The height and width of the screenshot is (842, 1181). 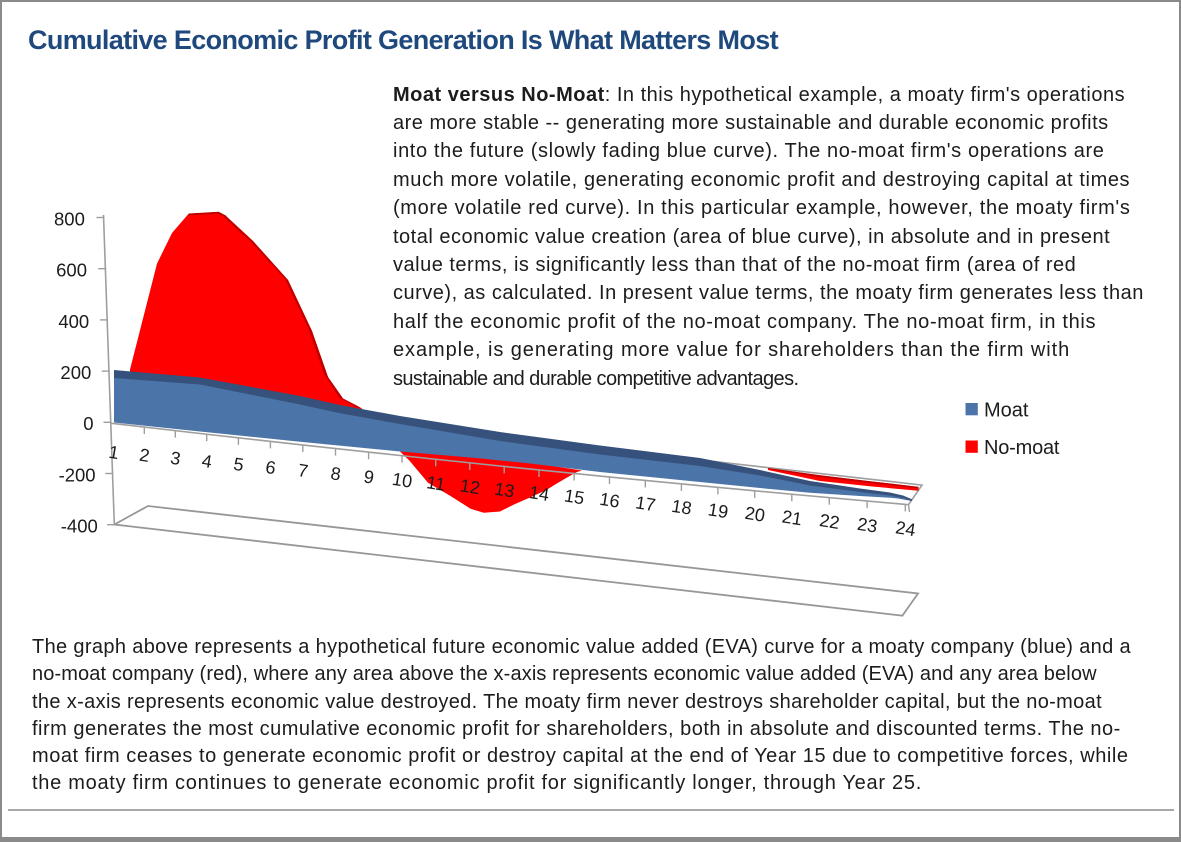 I want to click on svg-text: -400, so click(x=79, y=526).